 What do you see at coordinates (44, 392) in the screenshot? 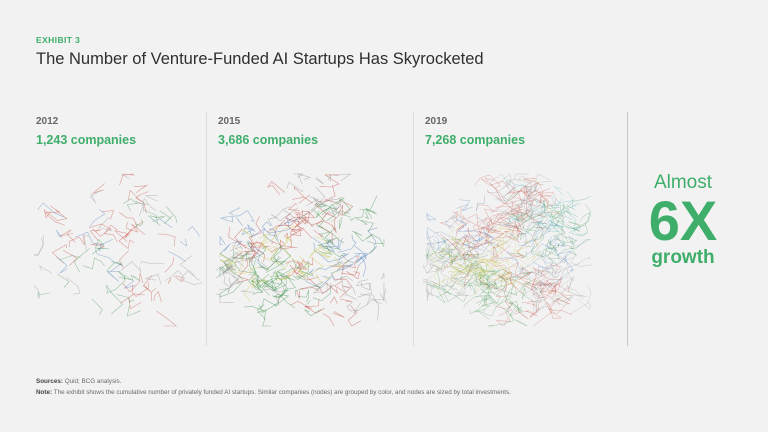
I see `note-label: Note:` at bounding box center [44, 392].